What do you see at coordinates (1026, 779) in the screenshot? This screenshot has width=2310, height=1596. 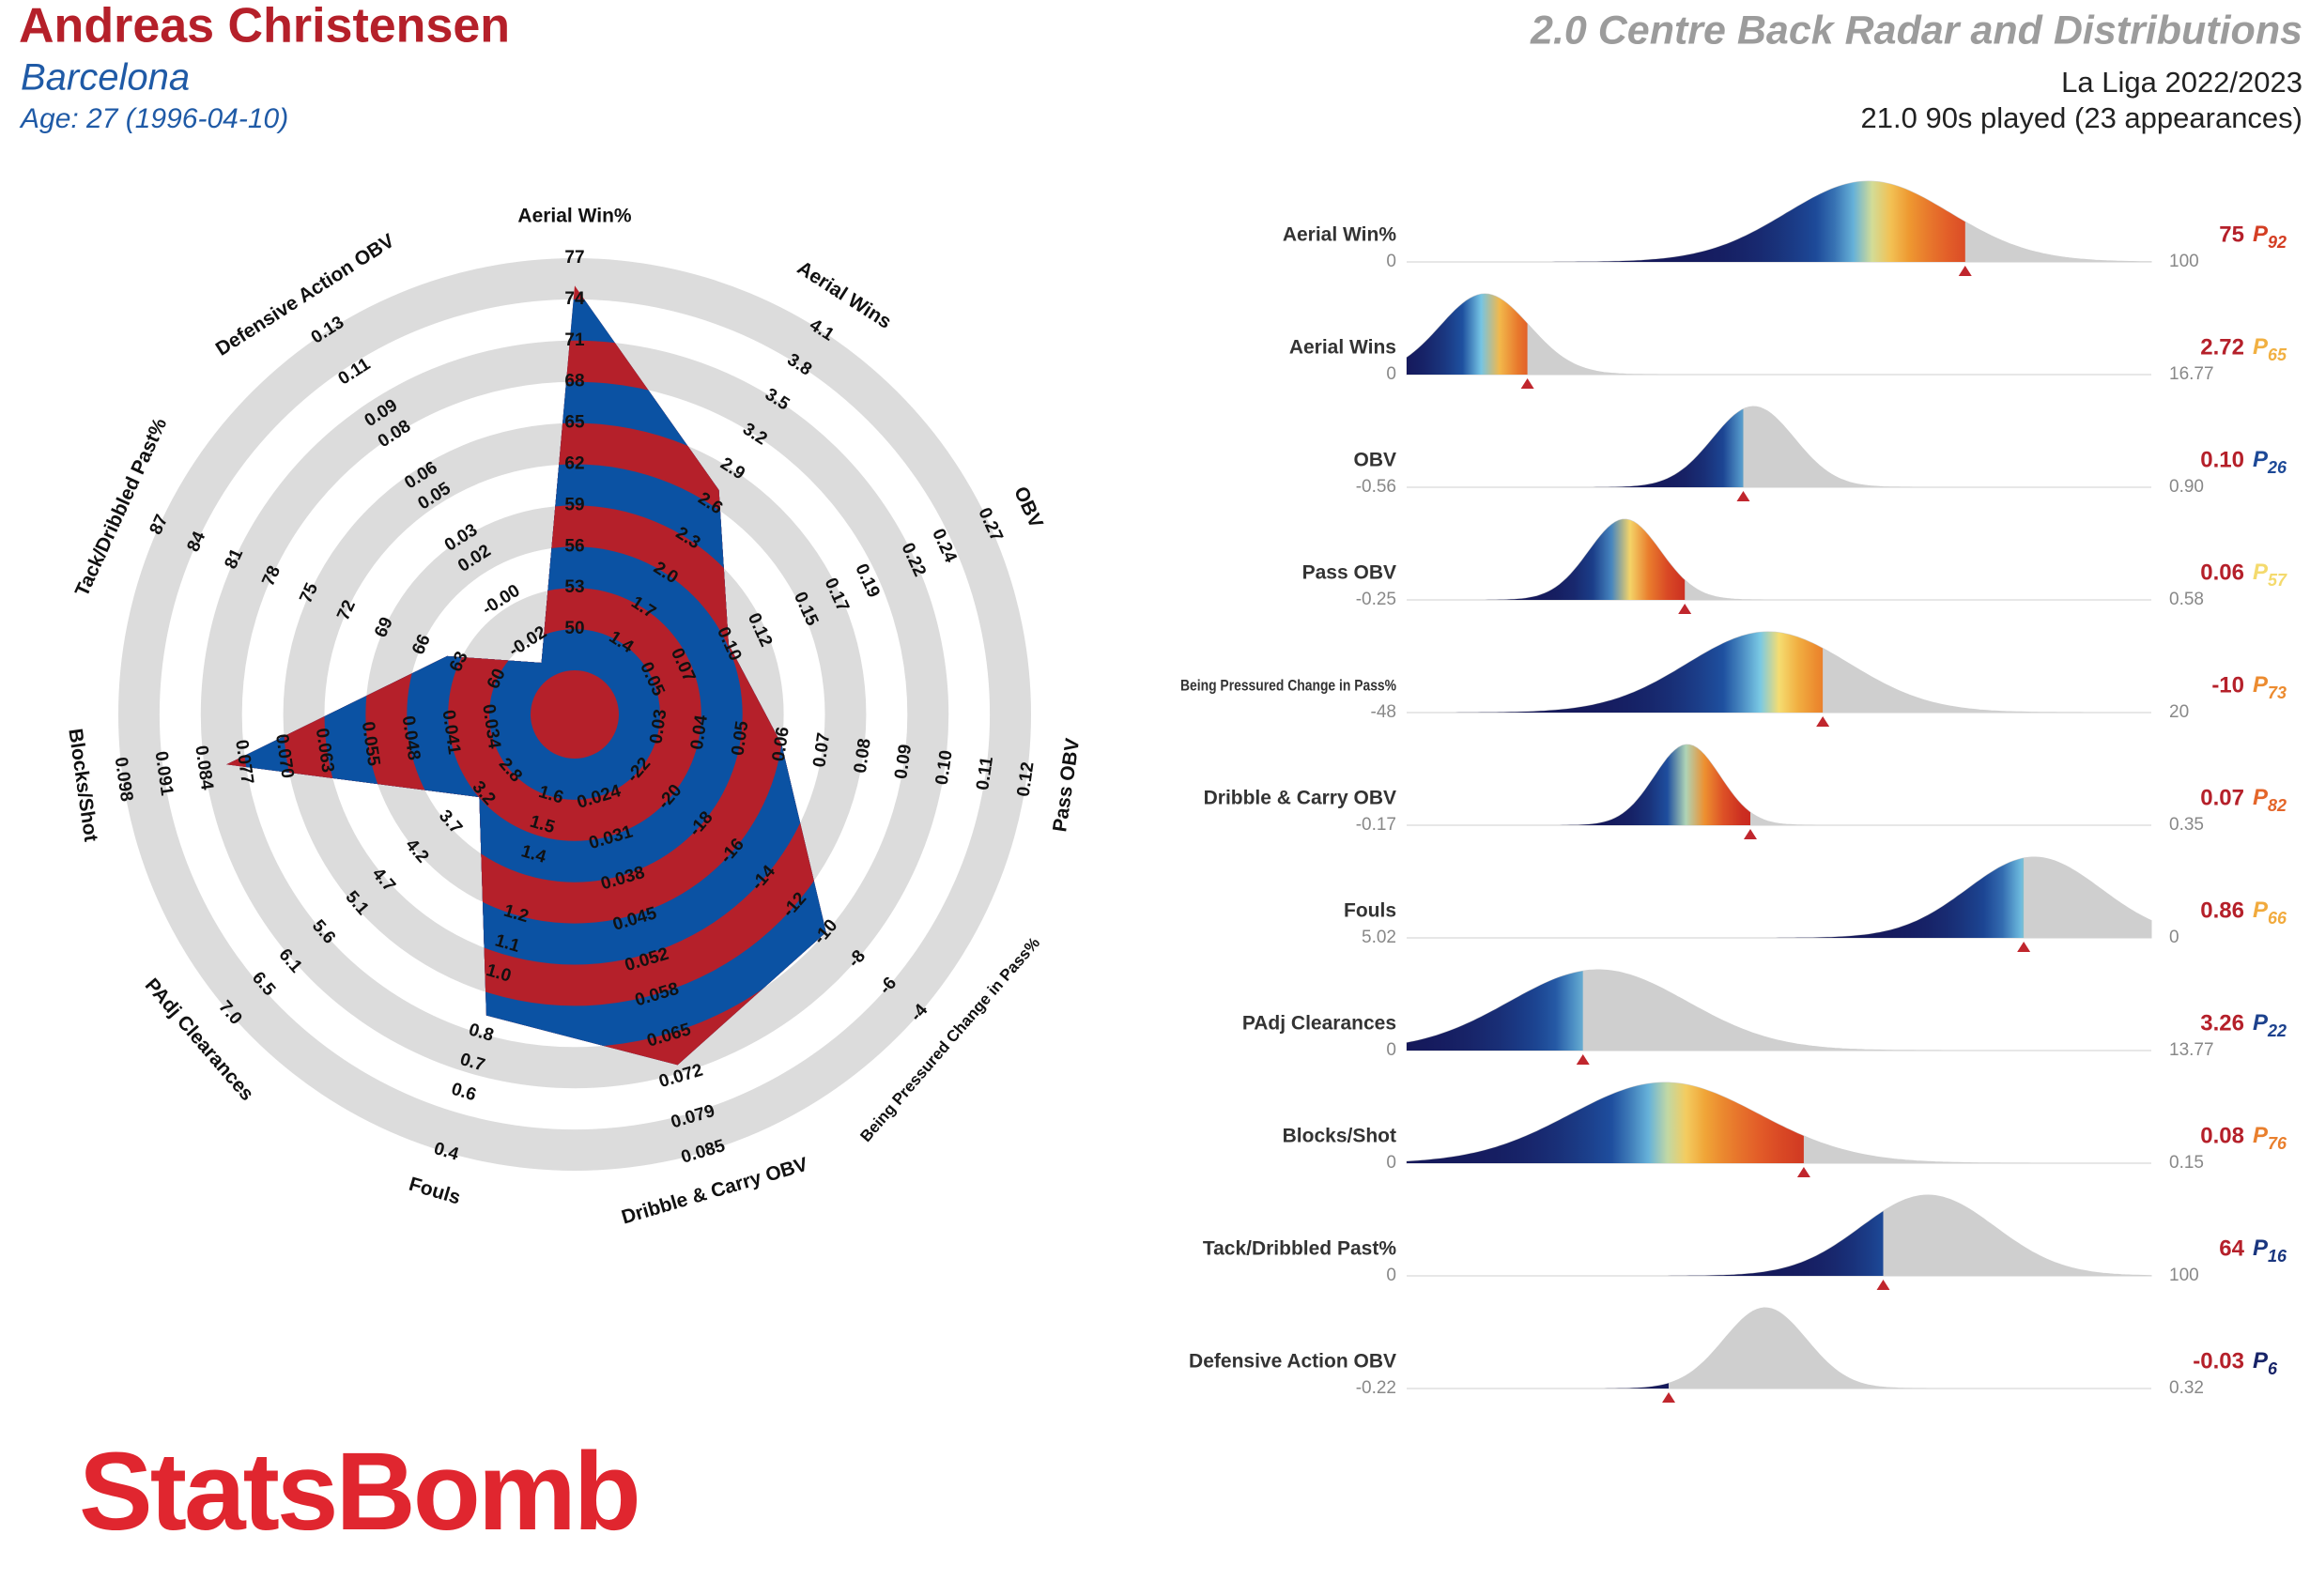 I see `radar-tick-label: 0.12` at bounding box center [1026, 779].